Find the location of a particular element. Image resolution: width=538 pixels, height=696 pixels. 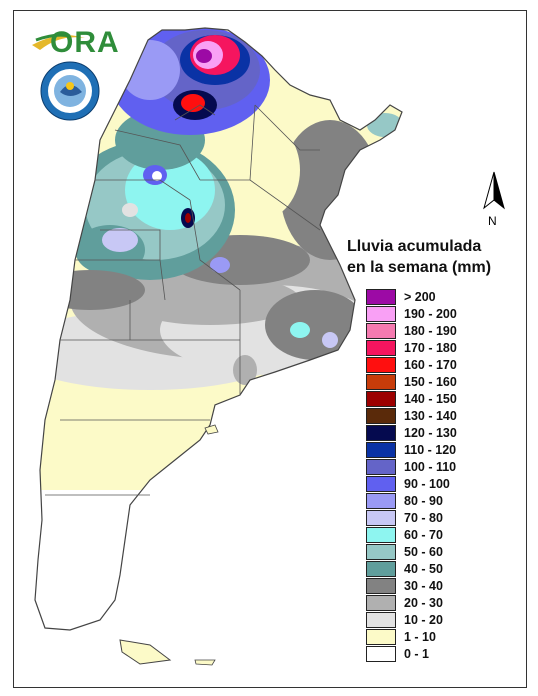

logo-leaf-icon is located at coordinates (58, 42).